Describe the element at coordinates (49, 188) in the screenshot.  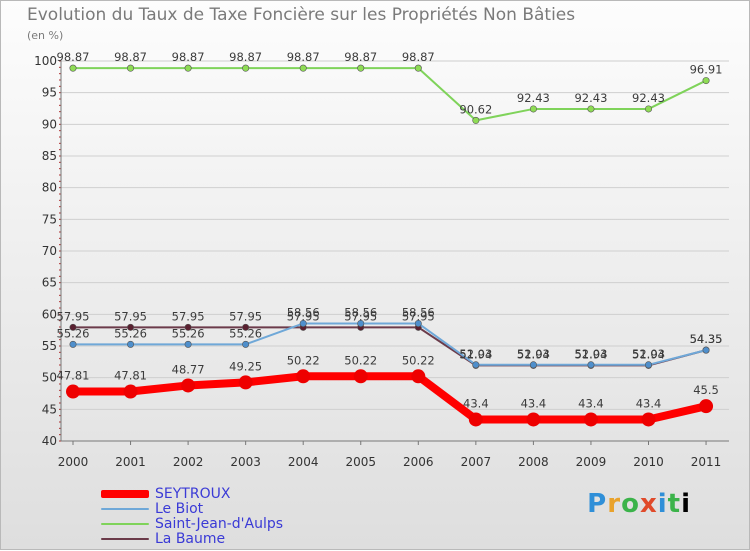
I see `y-tick-label: 80` at that location.